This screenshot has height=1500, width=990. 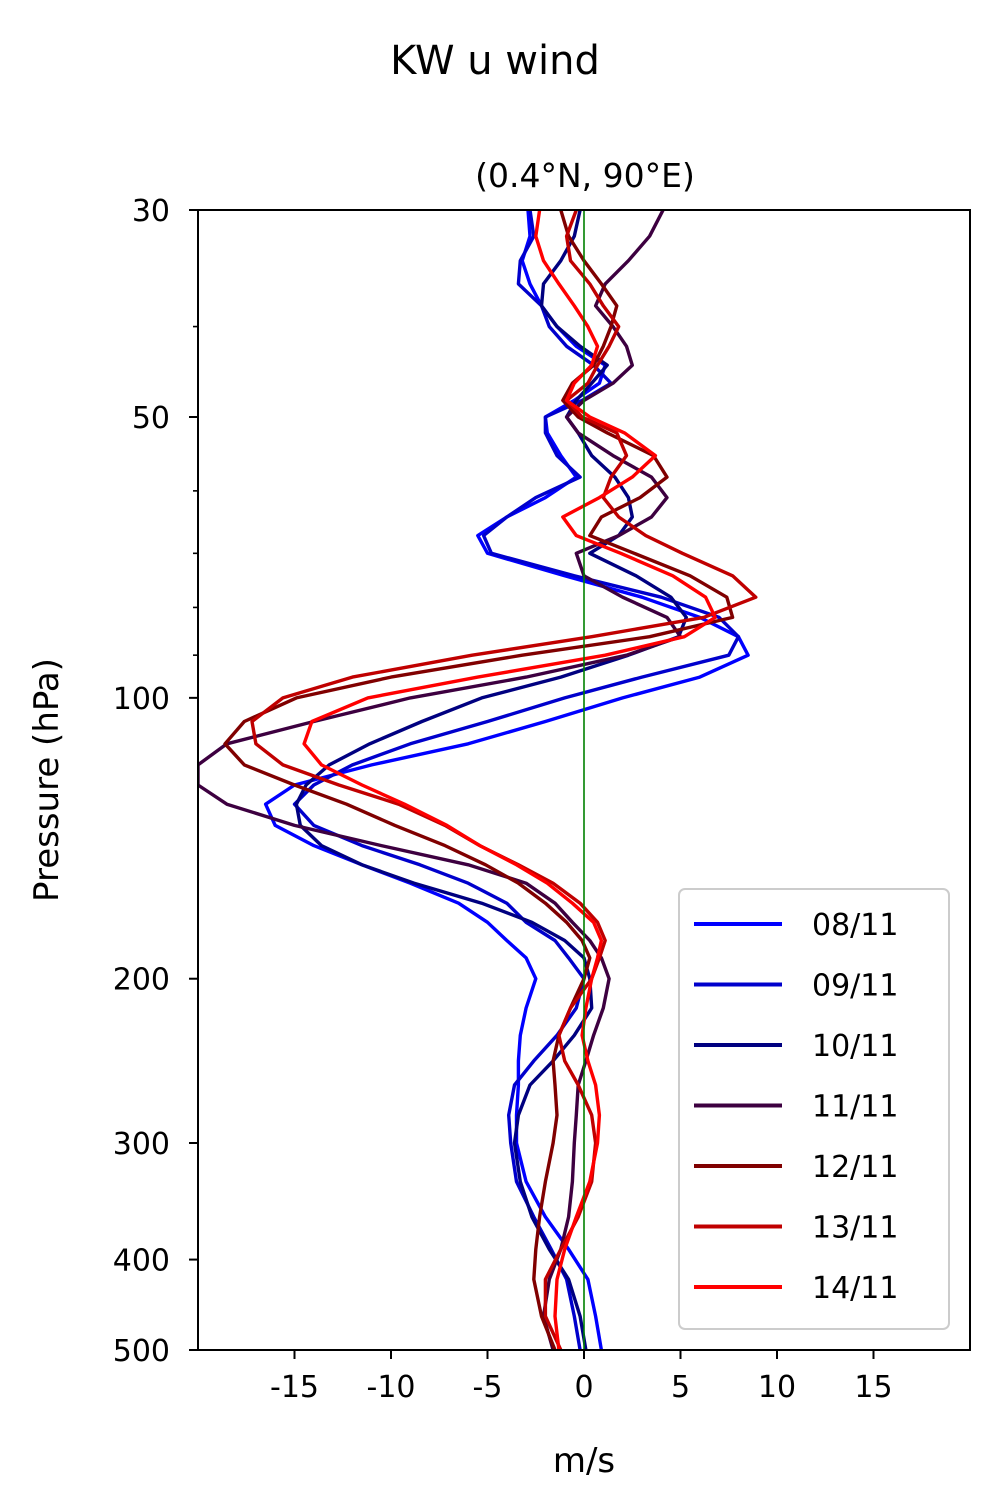 What do you see at coordinates (855, 1288) in the screenshot?
I see `legend-label: 14/11` at bounding box center [855, 1288].